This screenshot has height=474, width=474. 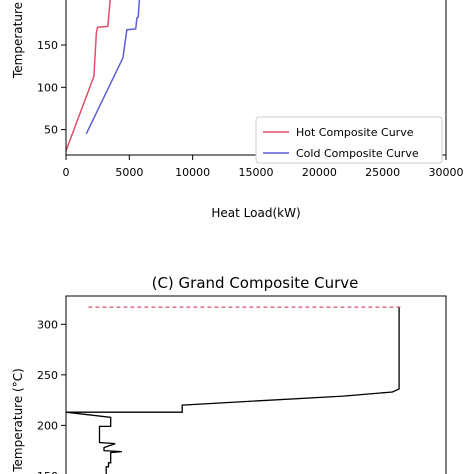 I want to click on top-x-tick-label: 5000, so click(x=129, y=172).